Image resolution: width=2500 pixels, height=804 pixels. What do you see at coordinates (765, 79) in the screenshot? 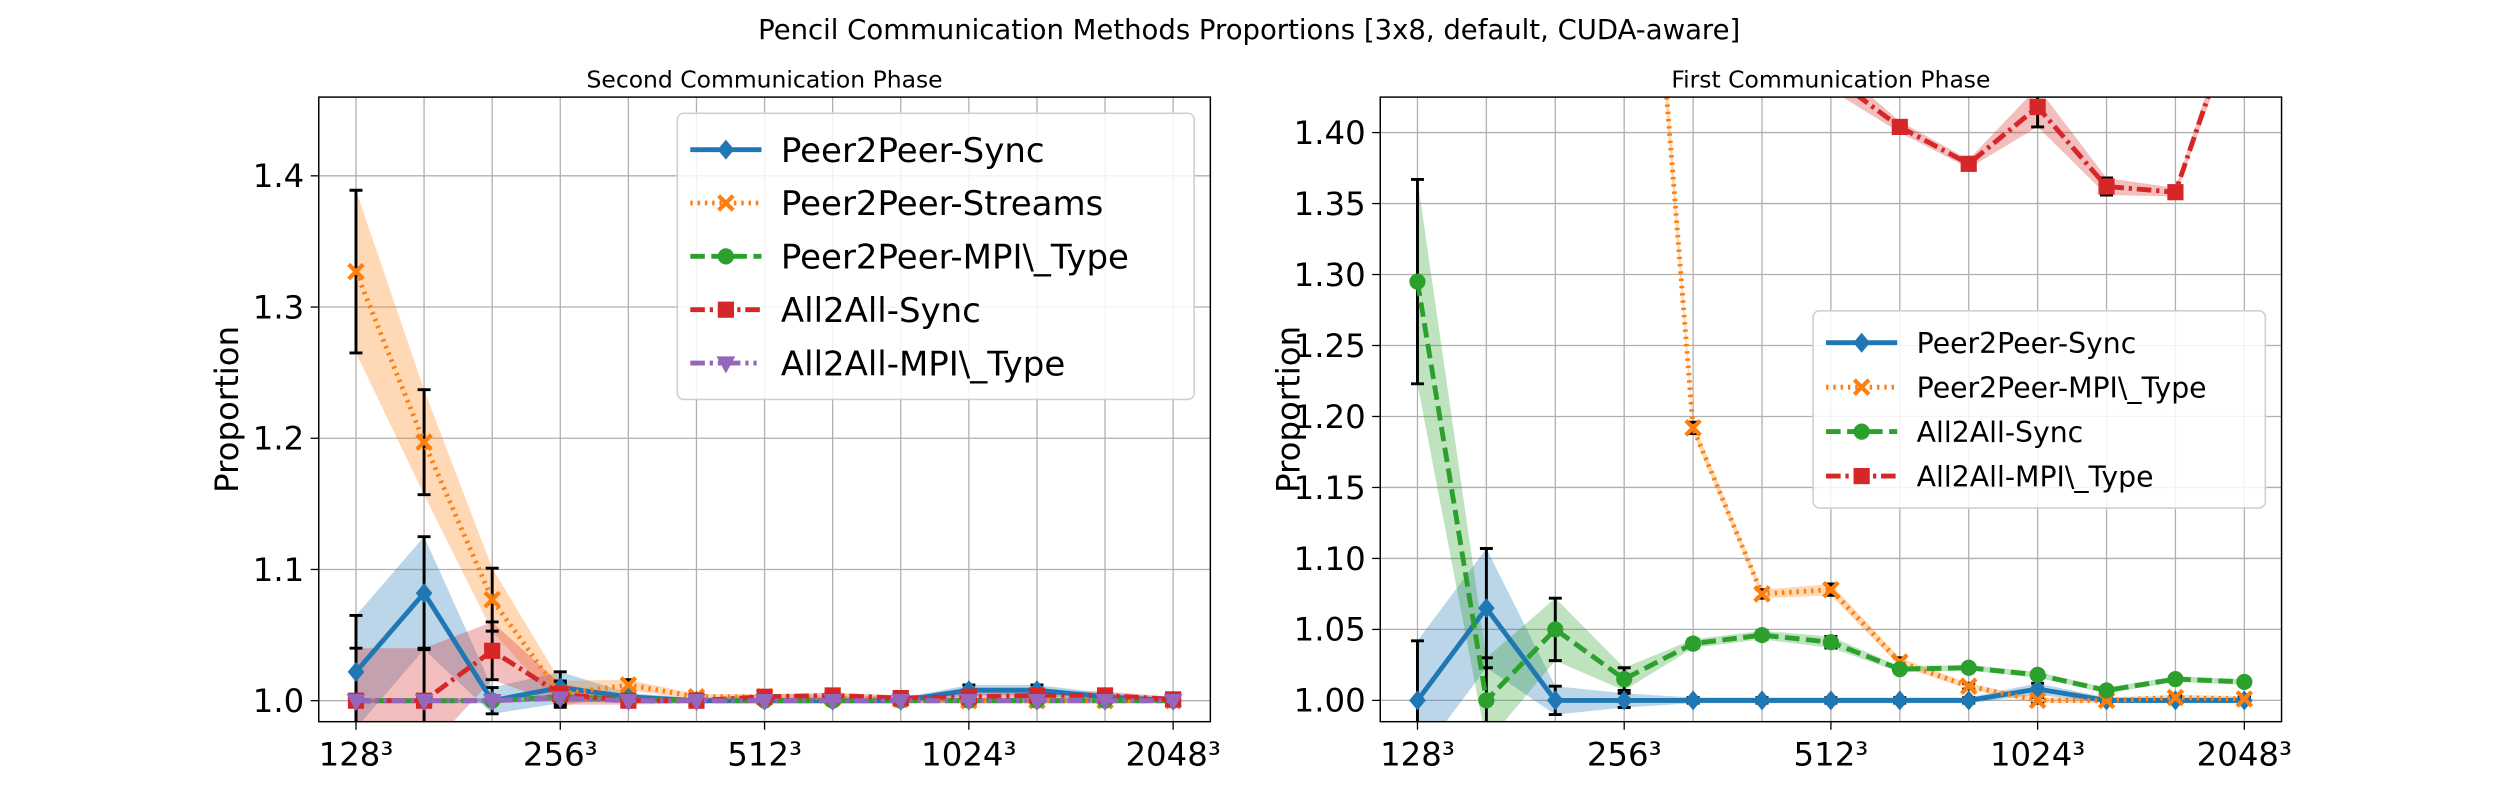
I see `subplot-title: Second Communication Phase` at bounding box center [765, 79].